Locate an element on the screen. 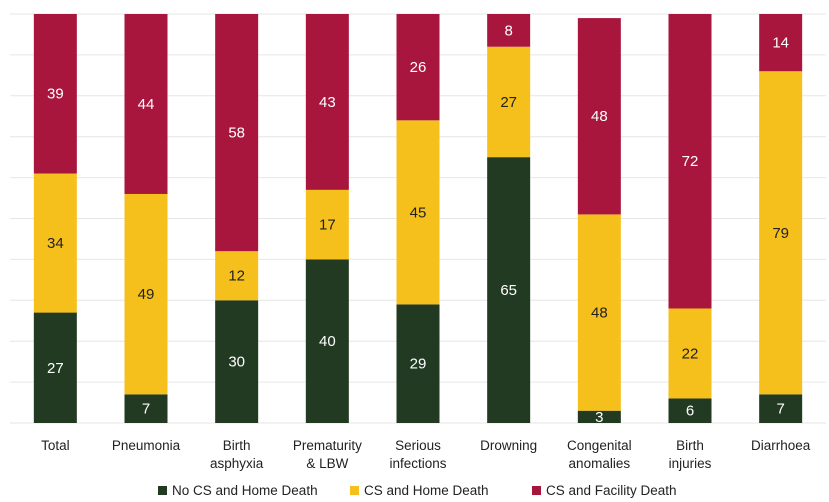  data-label: 49 is located at coordinates (146, 294).